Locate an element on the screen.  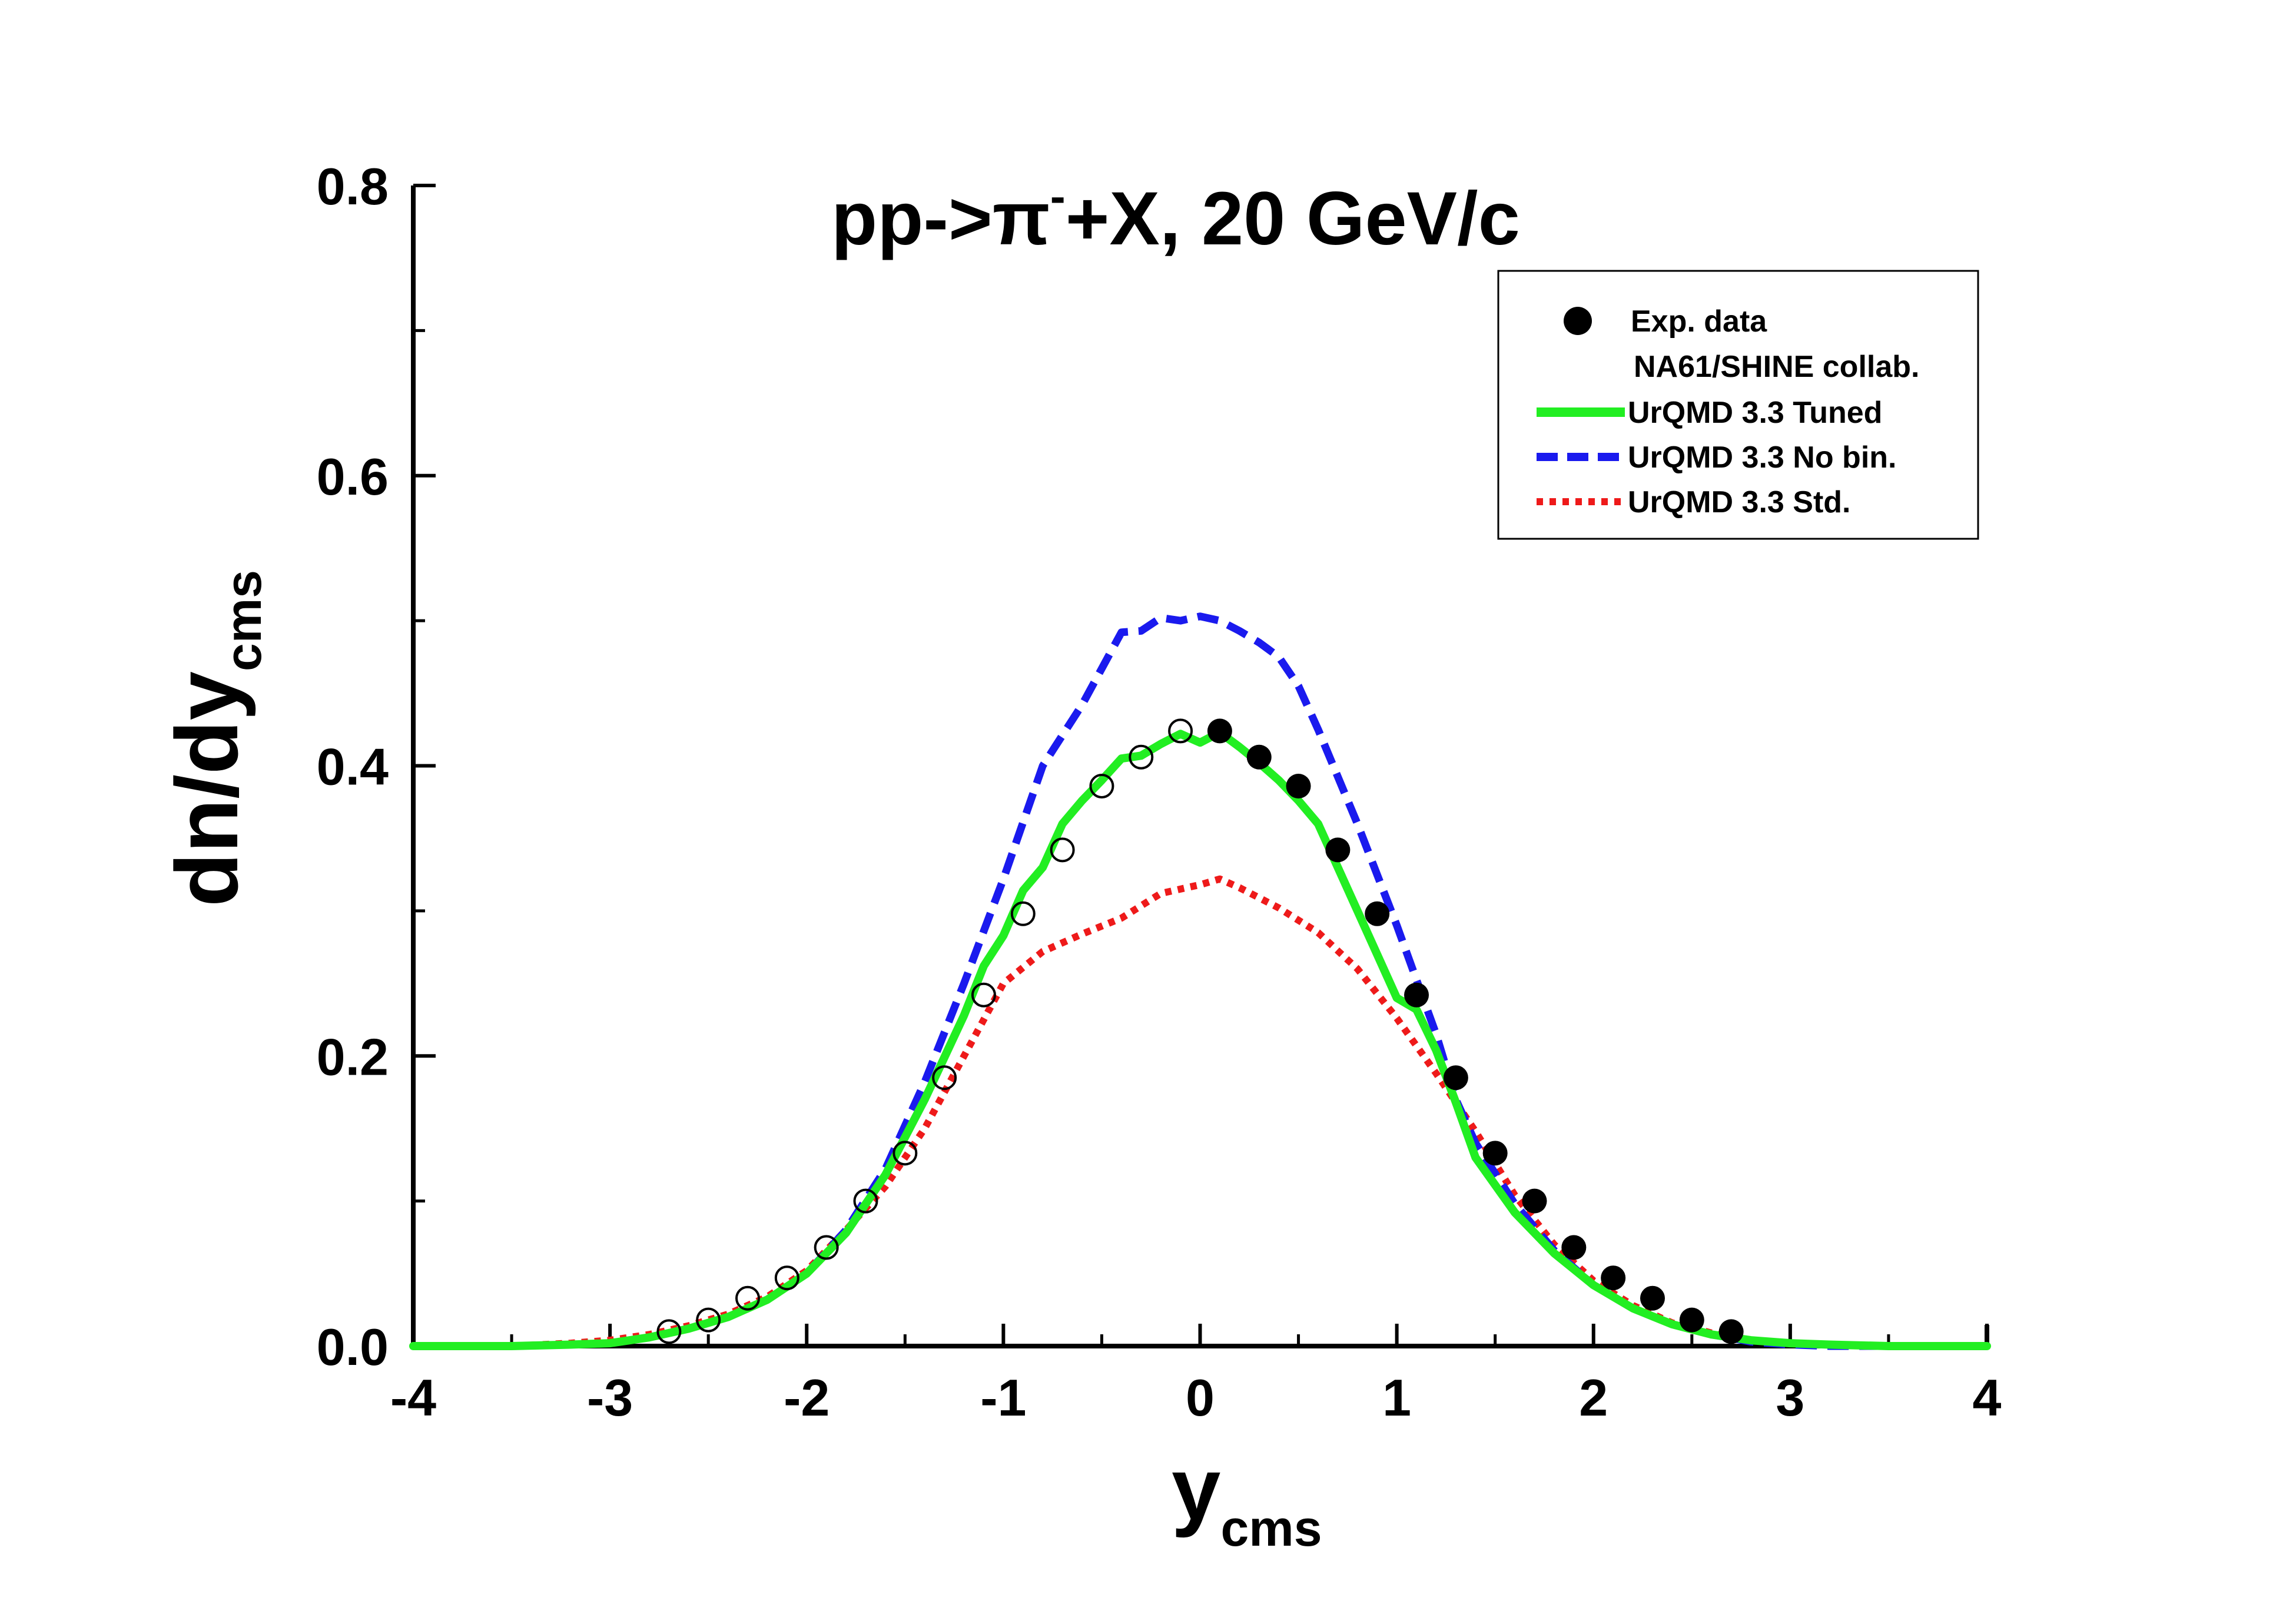
y-axis-title-main: dn/dy is located at coordinates (206, 789).